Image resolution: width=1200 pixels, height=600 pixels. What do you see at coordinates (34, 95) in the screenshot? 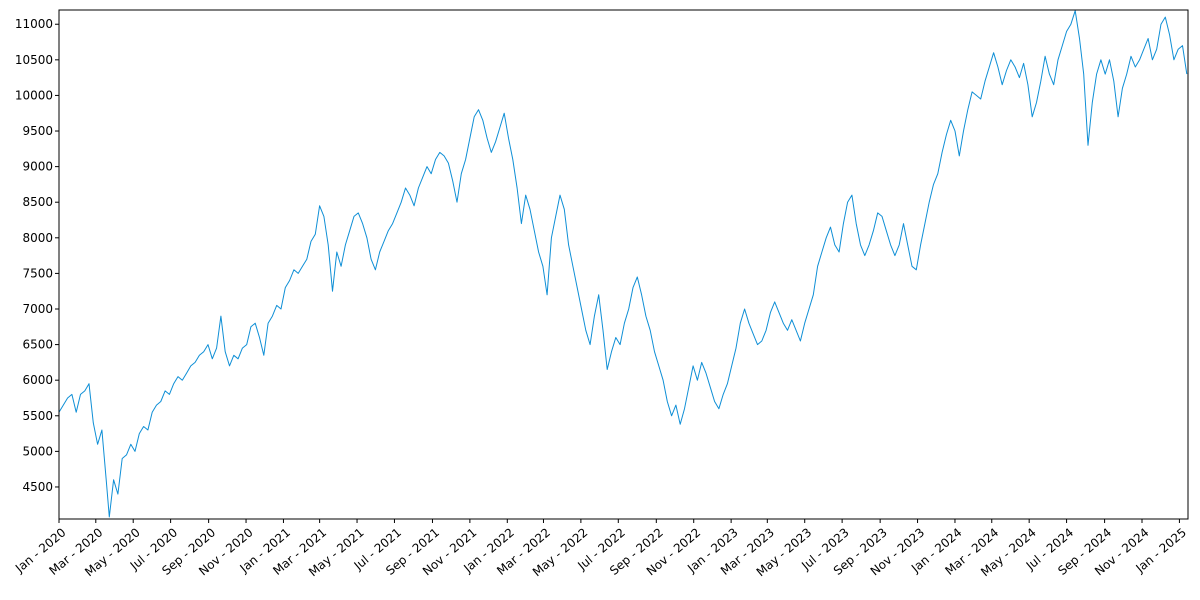
I see `y-tick-label: 10000` at bounding box center [34, 95].